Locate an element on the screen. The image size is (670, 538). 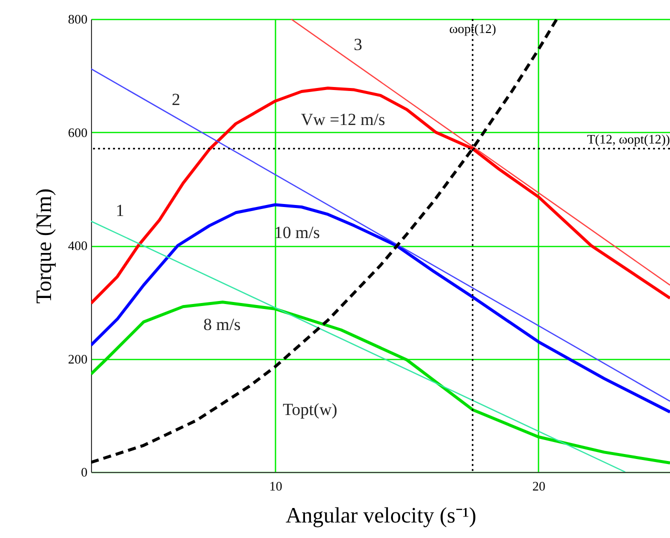
x-tick-label: 10 is located at coordinates (275, 486).